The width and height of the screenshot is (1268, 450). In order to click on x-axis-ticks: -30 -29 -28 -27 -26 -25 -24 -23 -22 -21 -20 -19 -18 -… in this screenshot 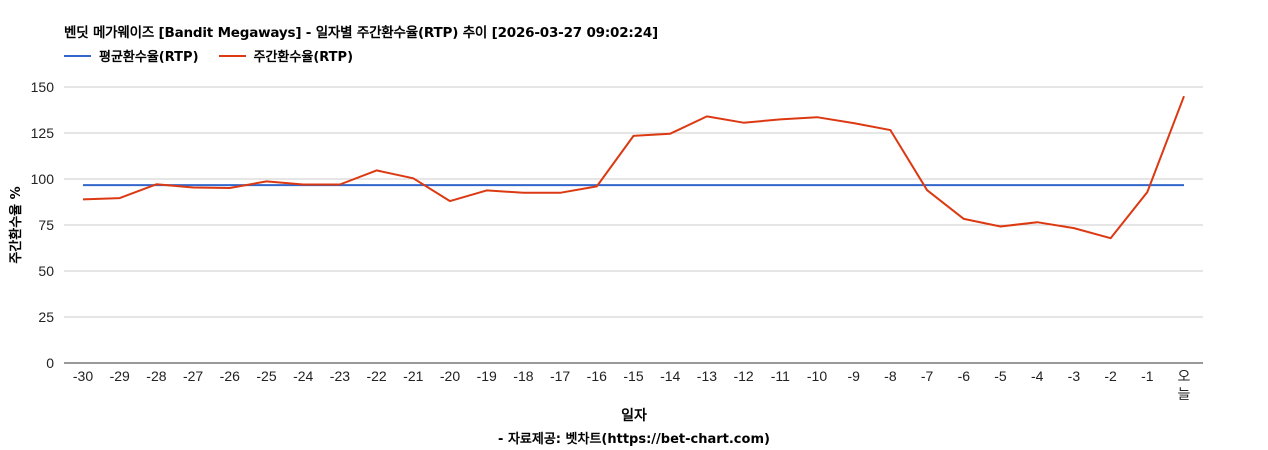, I will do `click(632, 385)`.